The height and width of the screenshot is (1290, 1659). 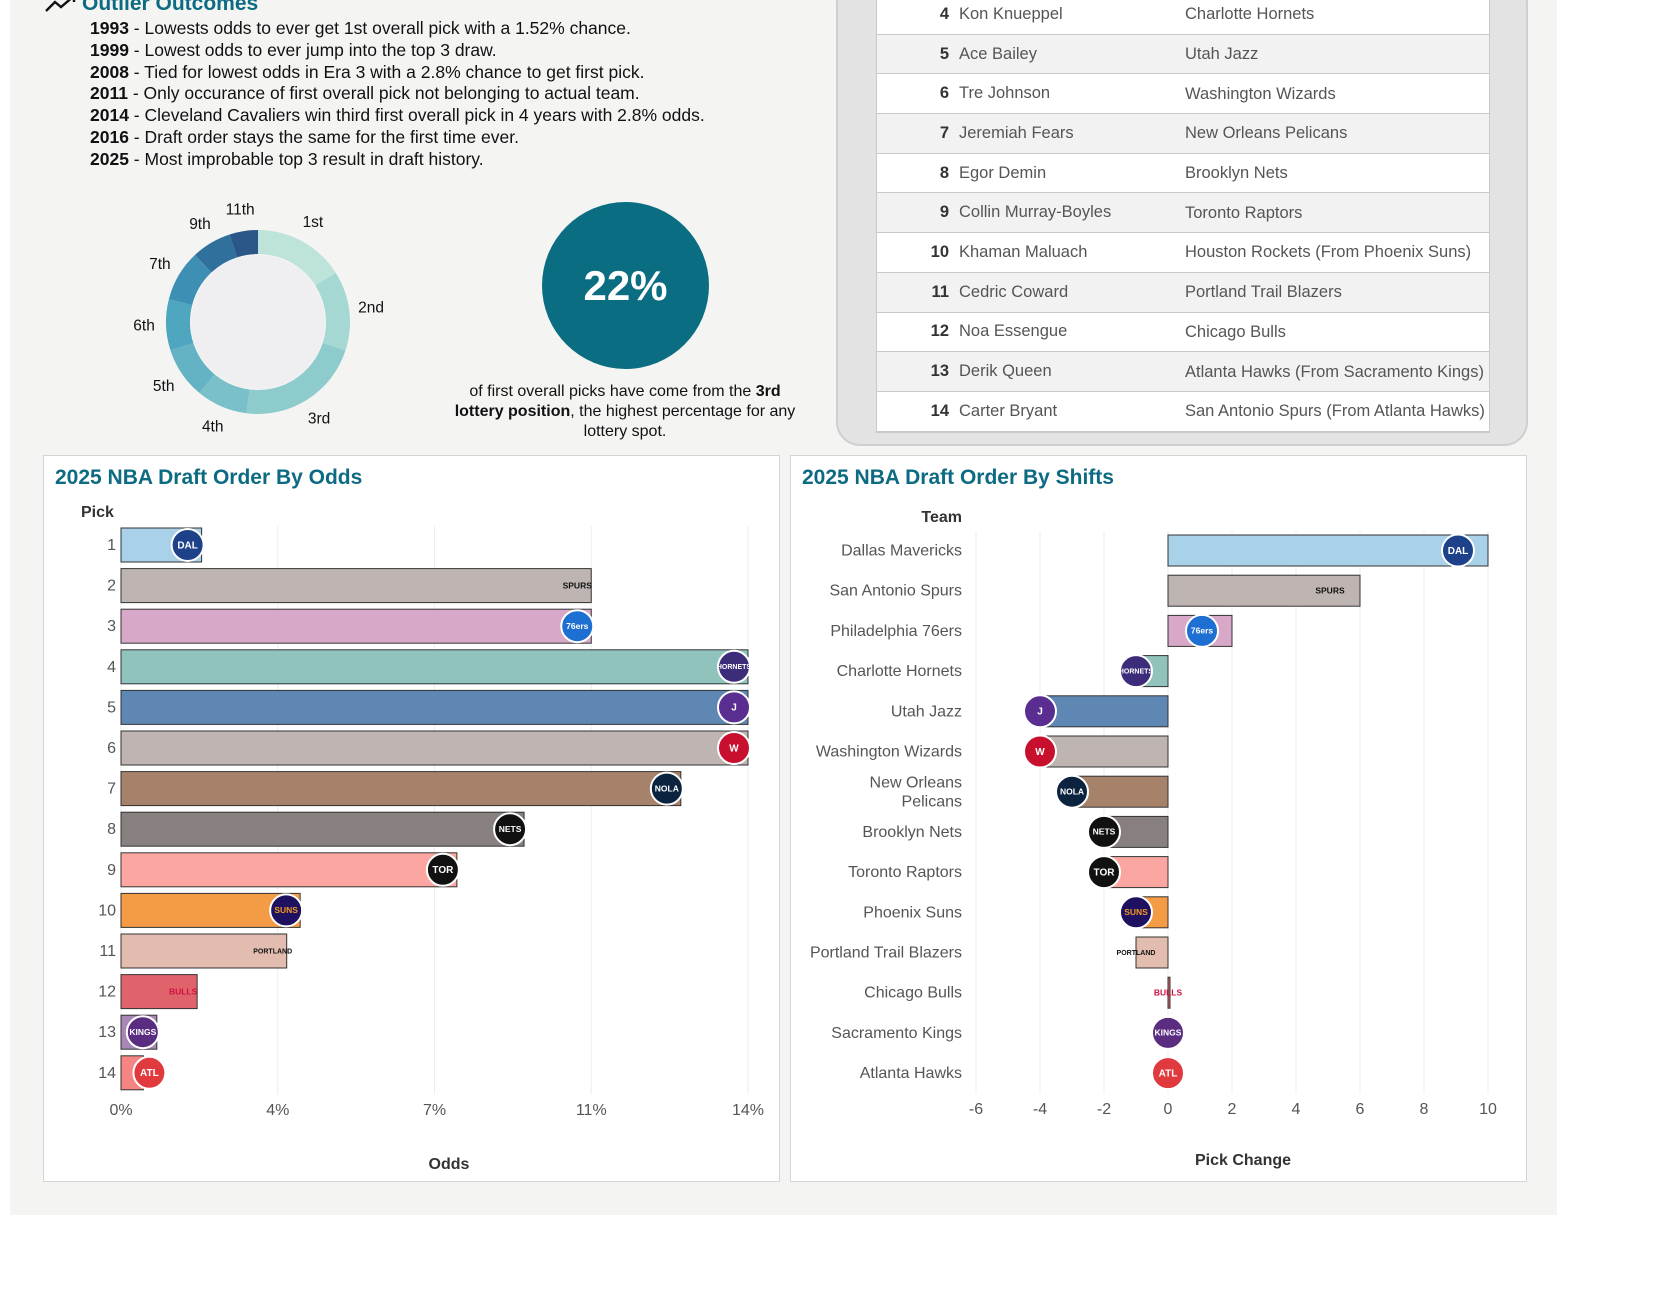 What do you see at coordinates (939, 251) in the screenshot?
I see `pick-number: 10` at bounding box center [939, 251].